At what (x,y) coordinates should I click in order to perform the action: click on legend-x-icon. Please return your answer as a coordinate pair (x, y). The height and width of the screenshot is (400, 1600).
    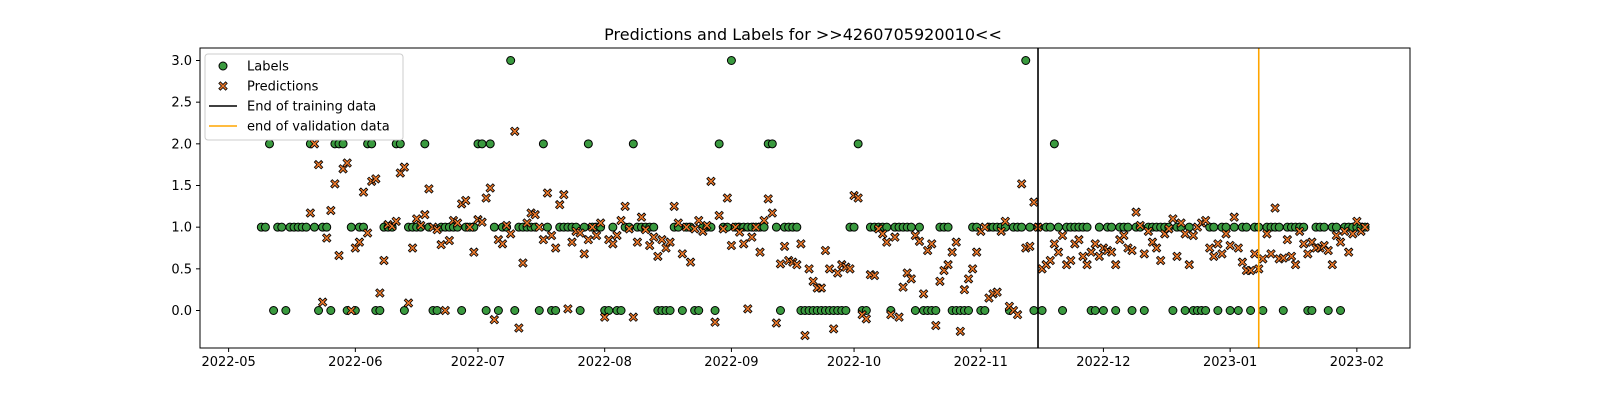
    Looking at the image, I should click on (223, 86).